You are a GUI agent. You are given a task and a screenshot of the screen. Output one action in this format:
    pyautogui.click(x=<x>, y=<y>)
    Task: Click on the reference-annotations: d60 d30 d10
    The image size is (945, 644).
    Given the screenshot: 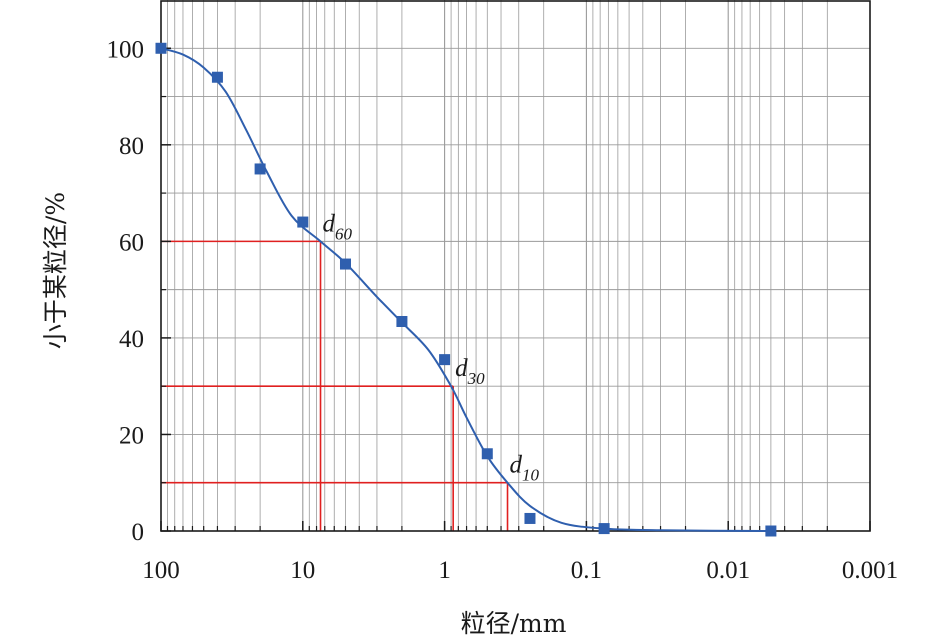 What is the action you would take?
    pyautogui.click(x=431, y=347)
    